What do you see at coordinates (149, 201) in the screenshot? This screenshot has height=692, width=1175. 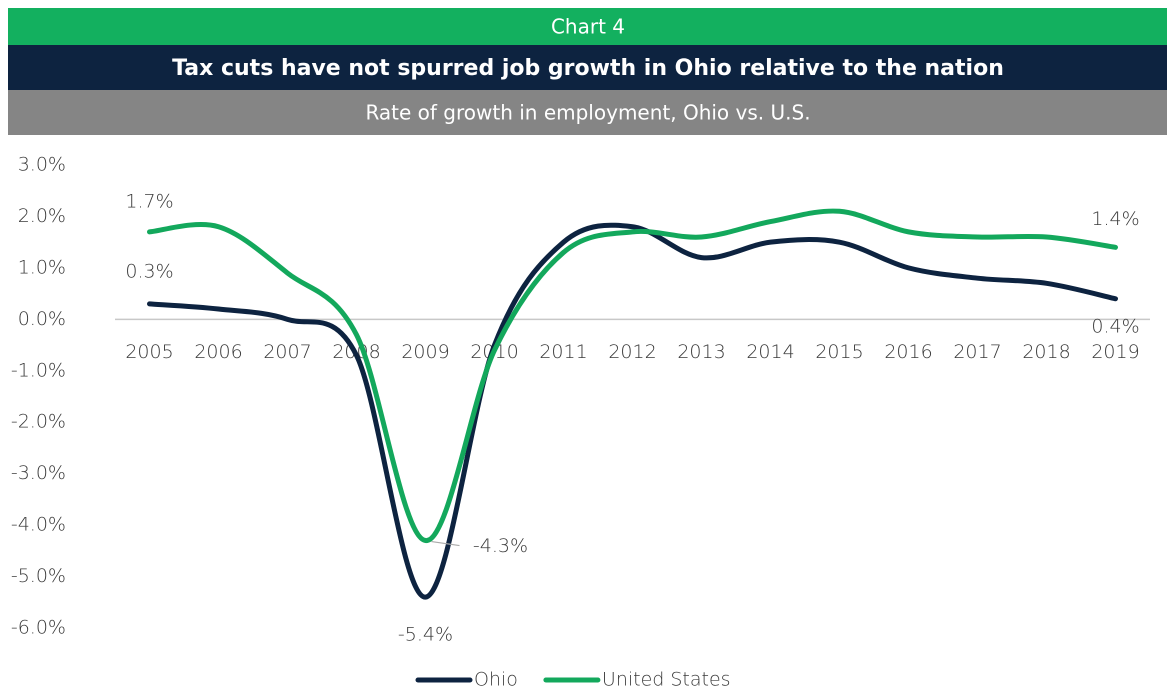 I see `data-label: 1.7%` at bounding box center [149, 201].